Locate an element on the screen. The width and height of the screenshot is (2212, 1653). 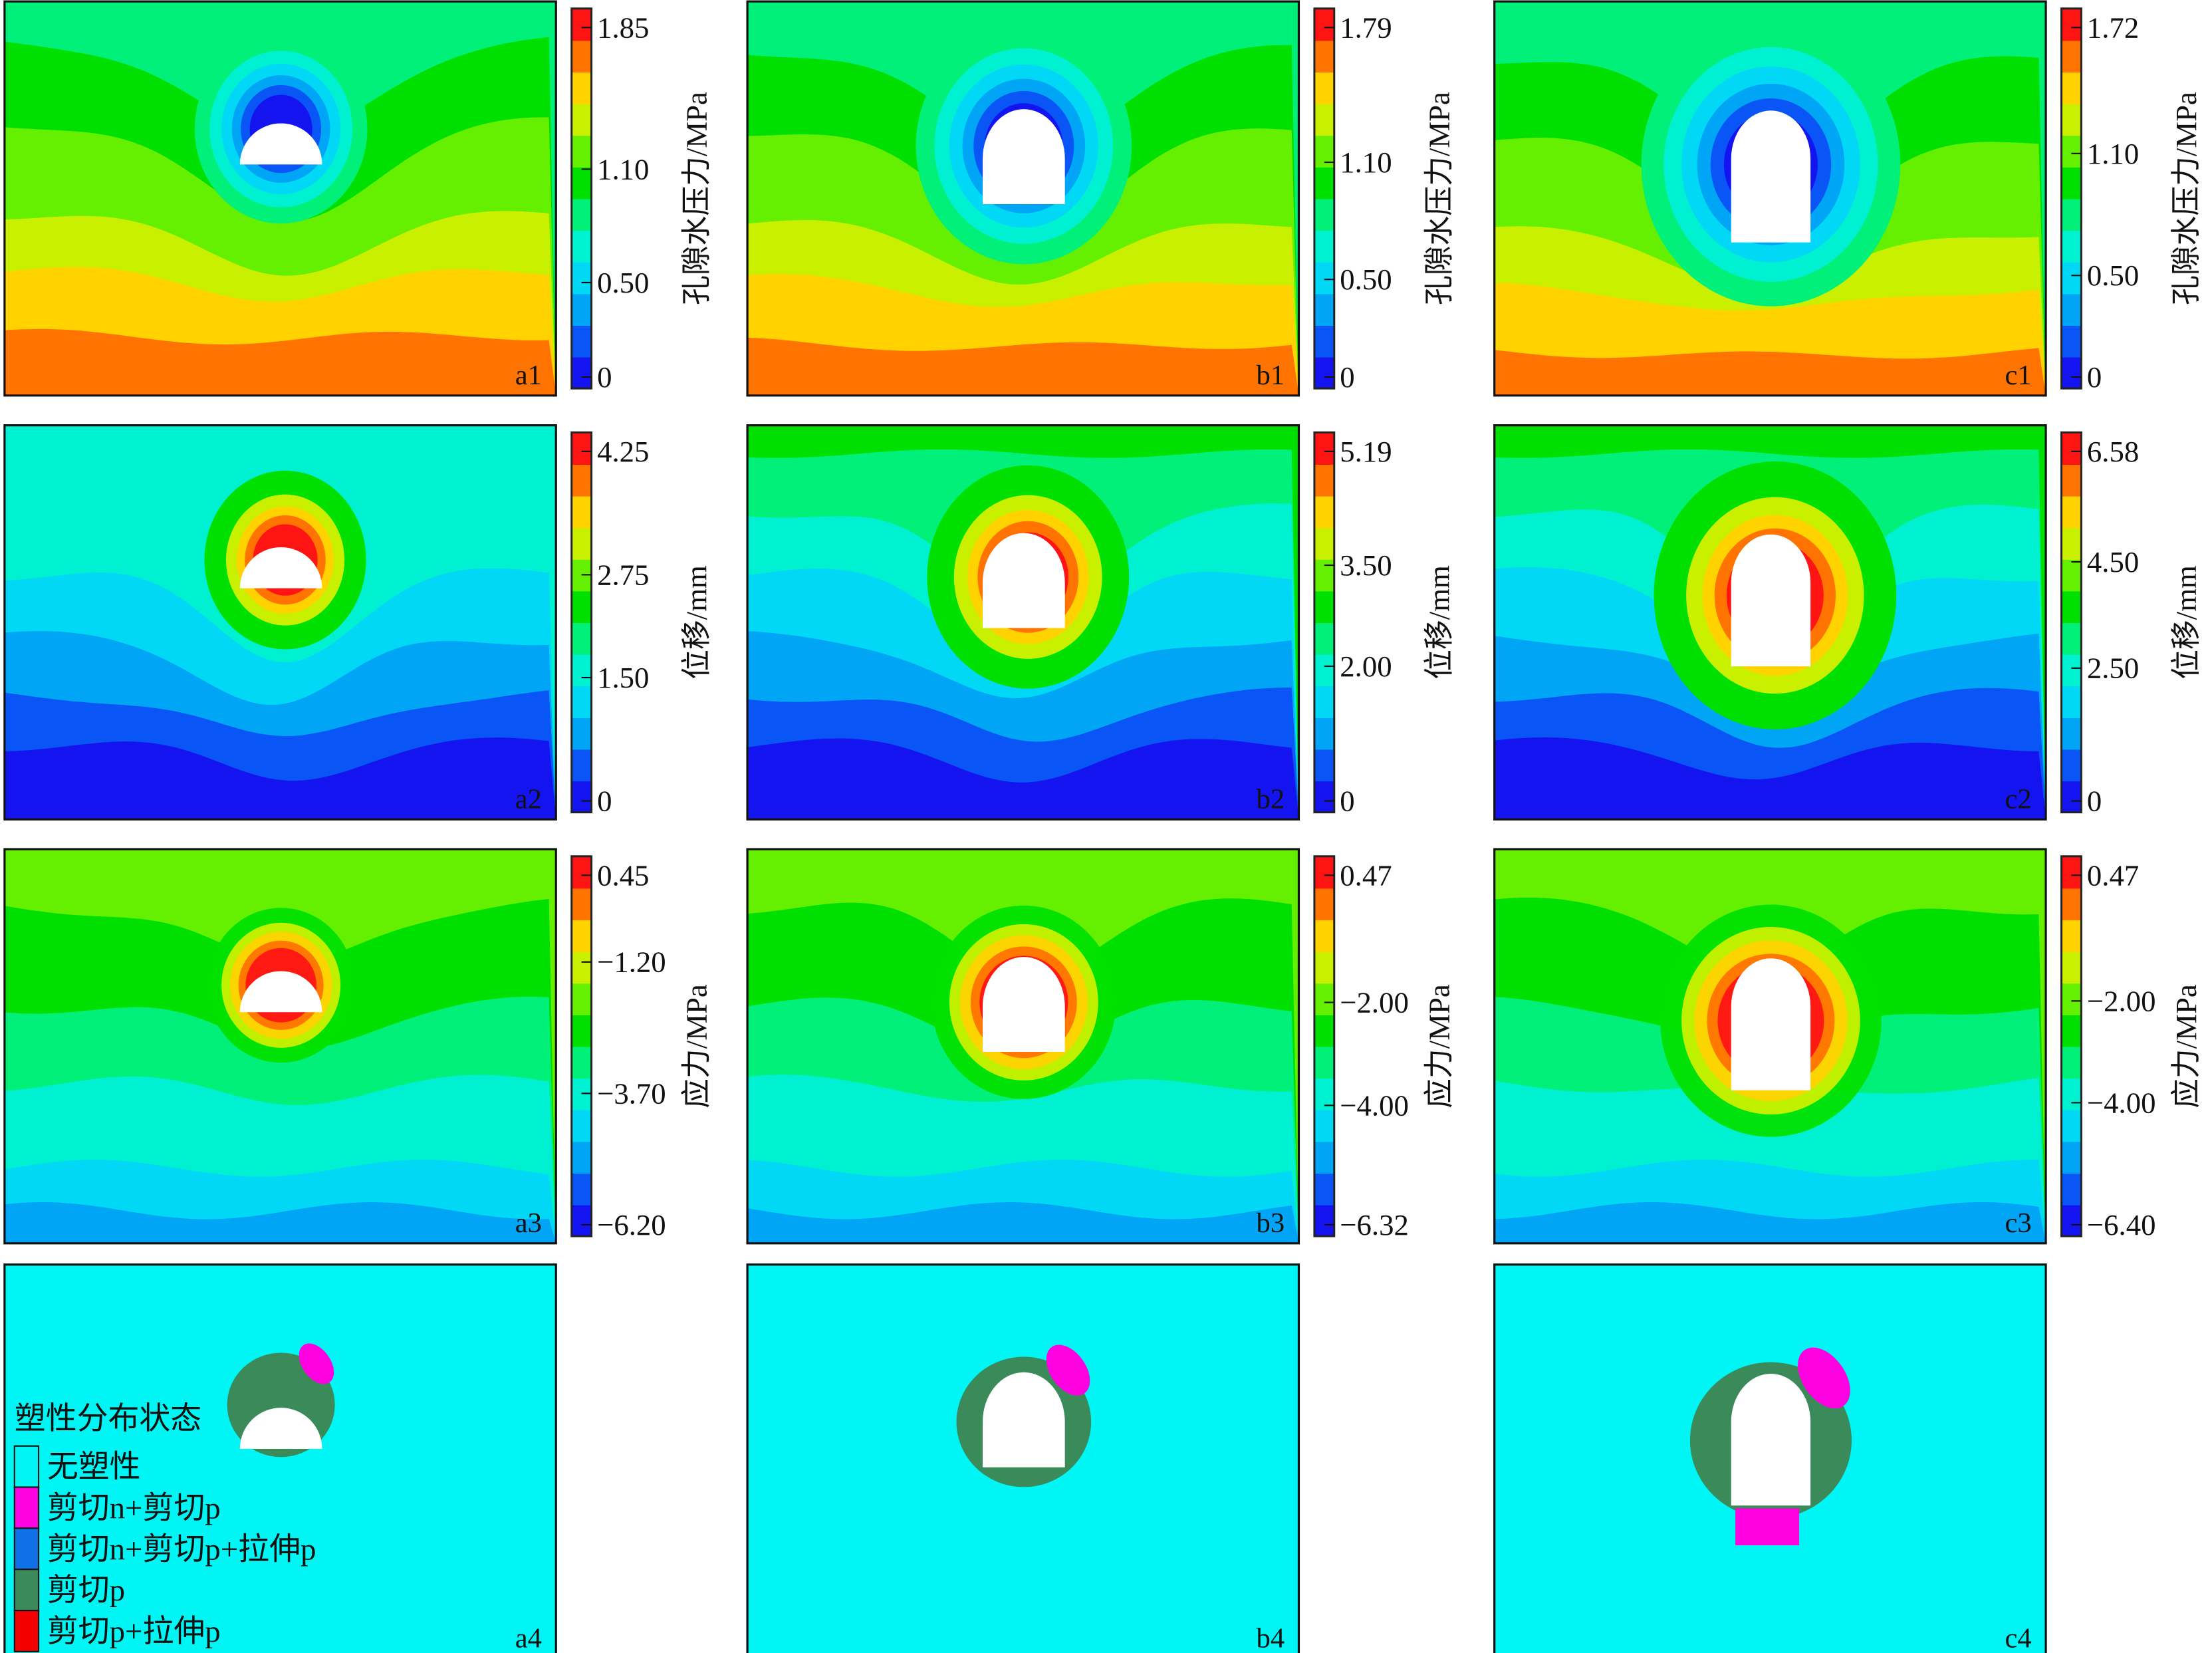
colorbar-tick-label: 4.50 is located at coordinates (2113, 561).